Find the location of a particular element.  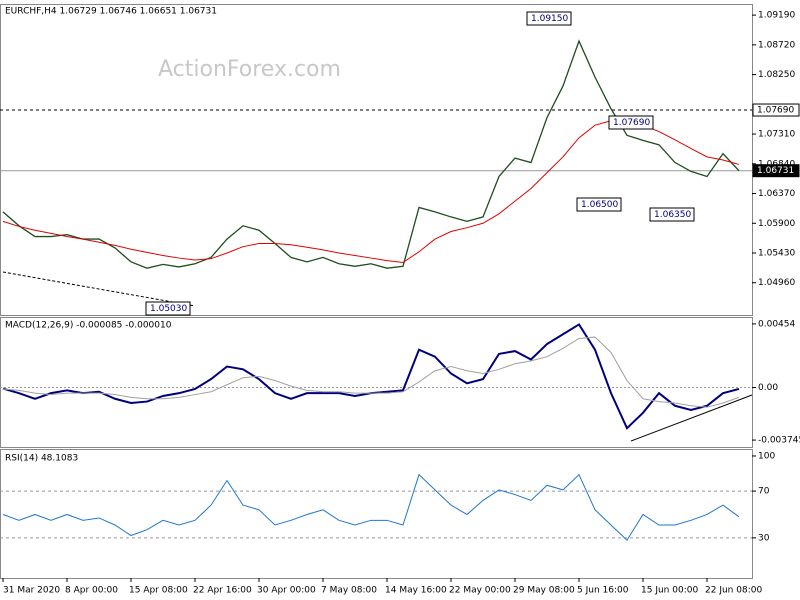

x-tick-label: 22 May 00:00 is located at coordinates (480, 591).